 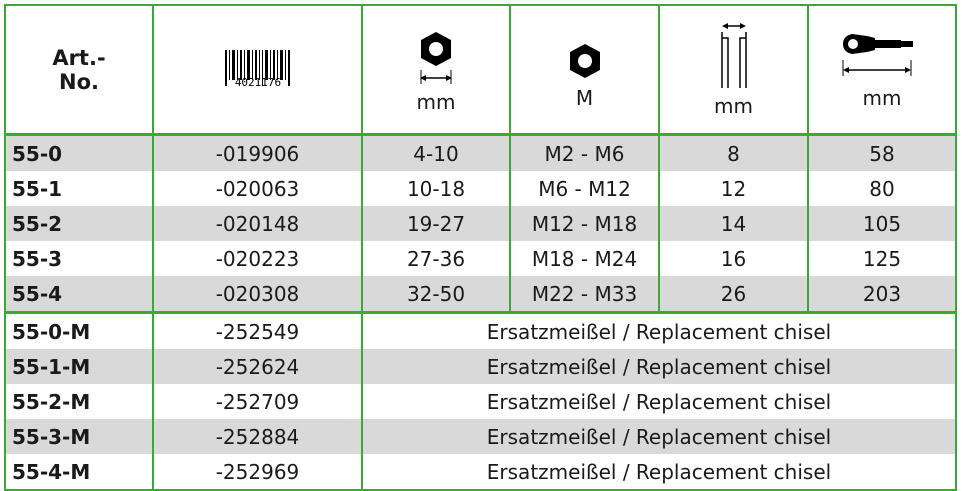 What do you see at coordinates (79, 223) in the screenshot?
I see `article-number: 55-2` at bounding box center [79, 223].